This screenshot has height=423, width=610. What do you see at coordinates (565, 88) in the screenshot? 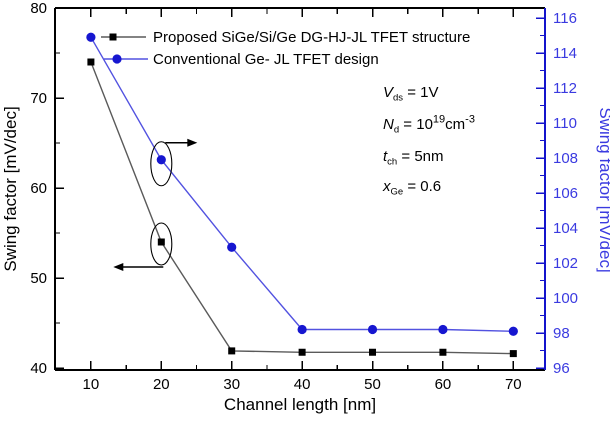
I see `y-right-tick-label: 112` at bounding box center [565, 88].